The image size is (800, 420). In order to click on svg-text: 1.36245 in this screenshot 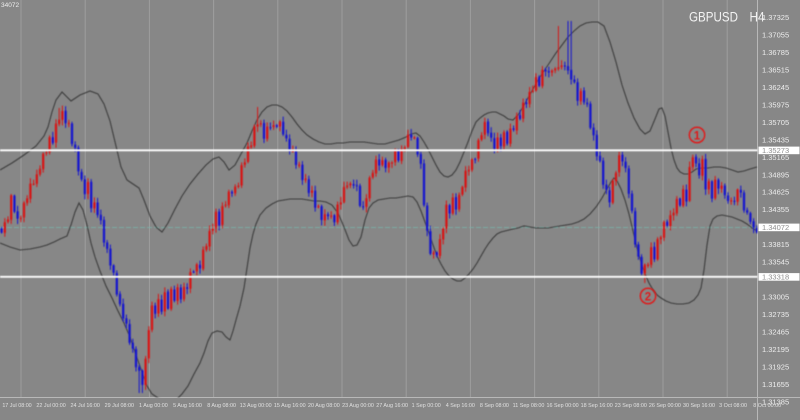, I will do `click(775, 87)`.